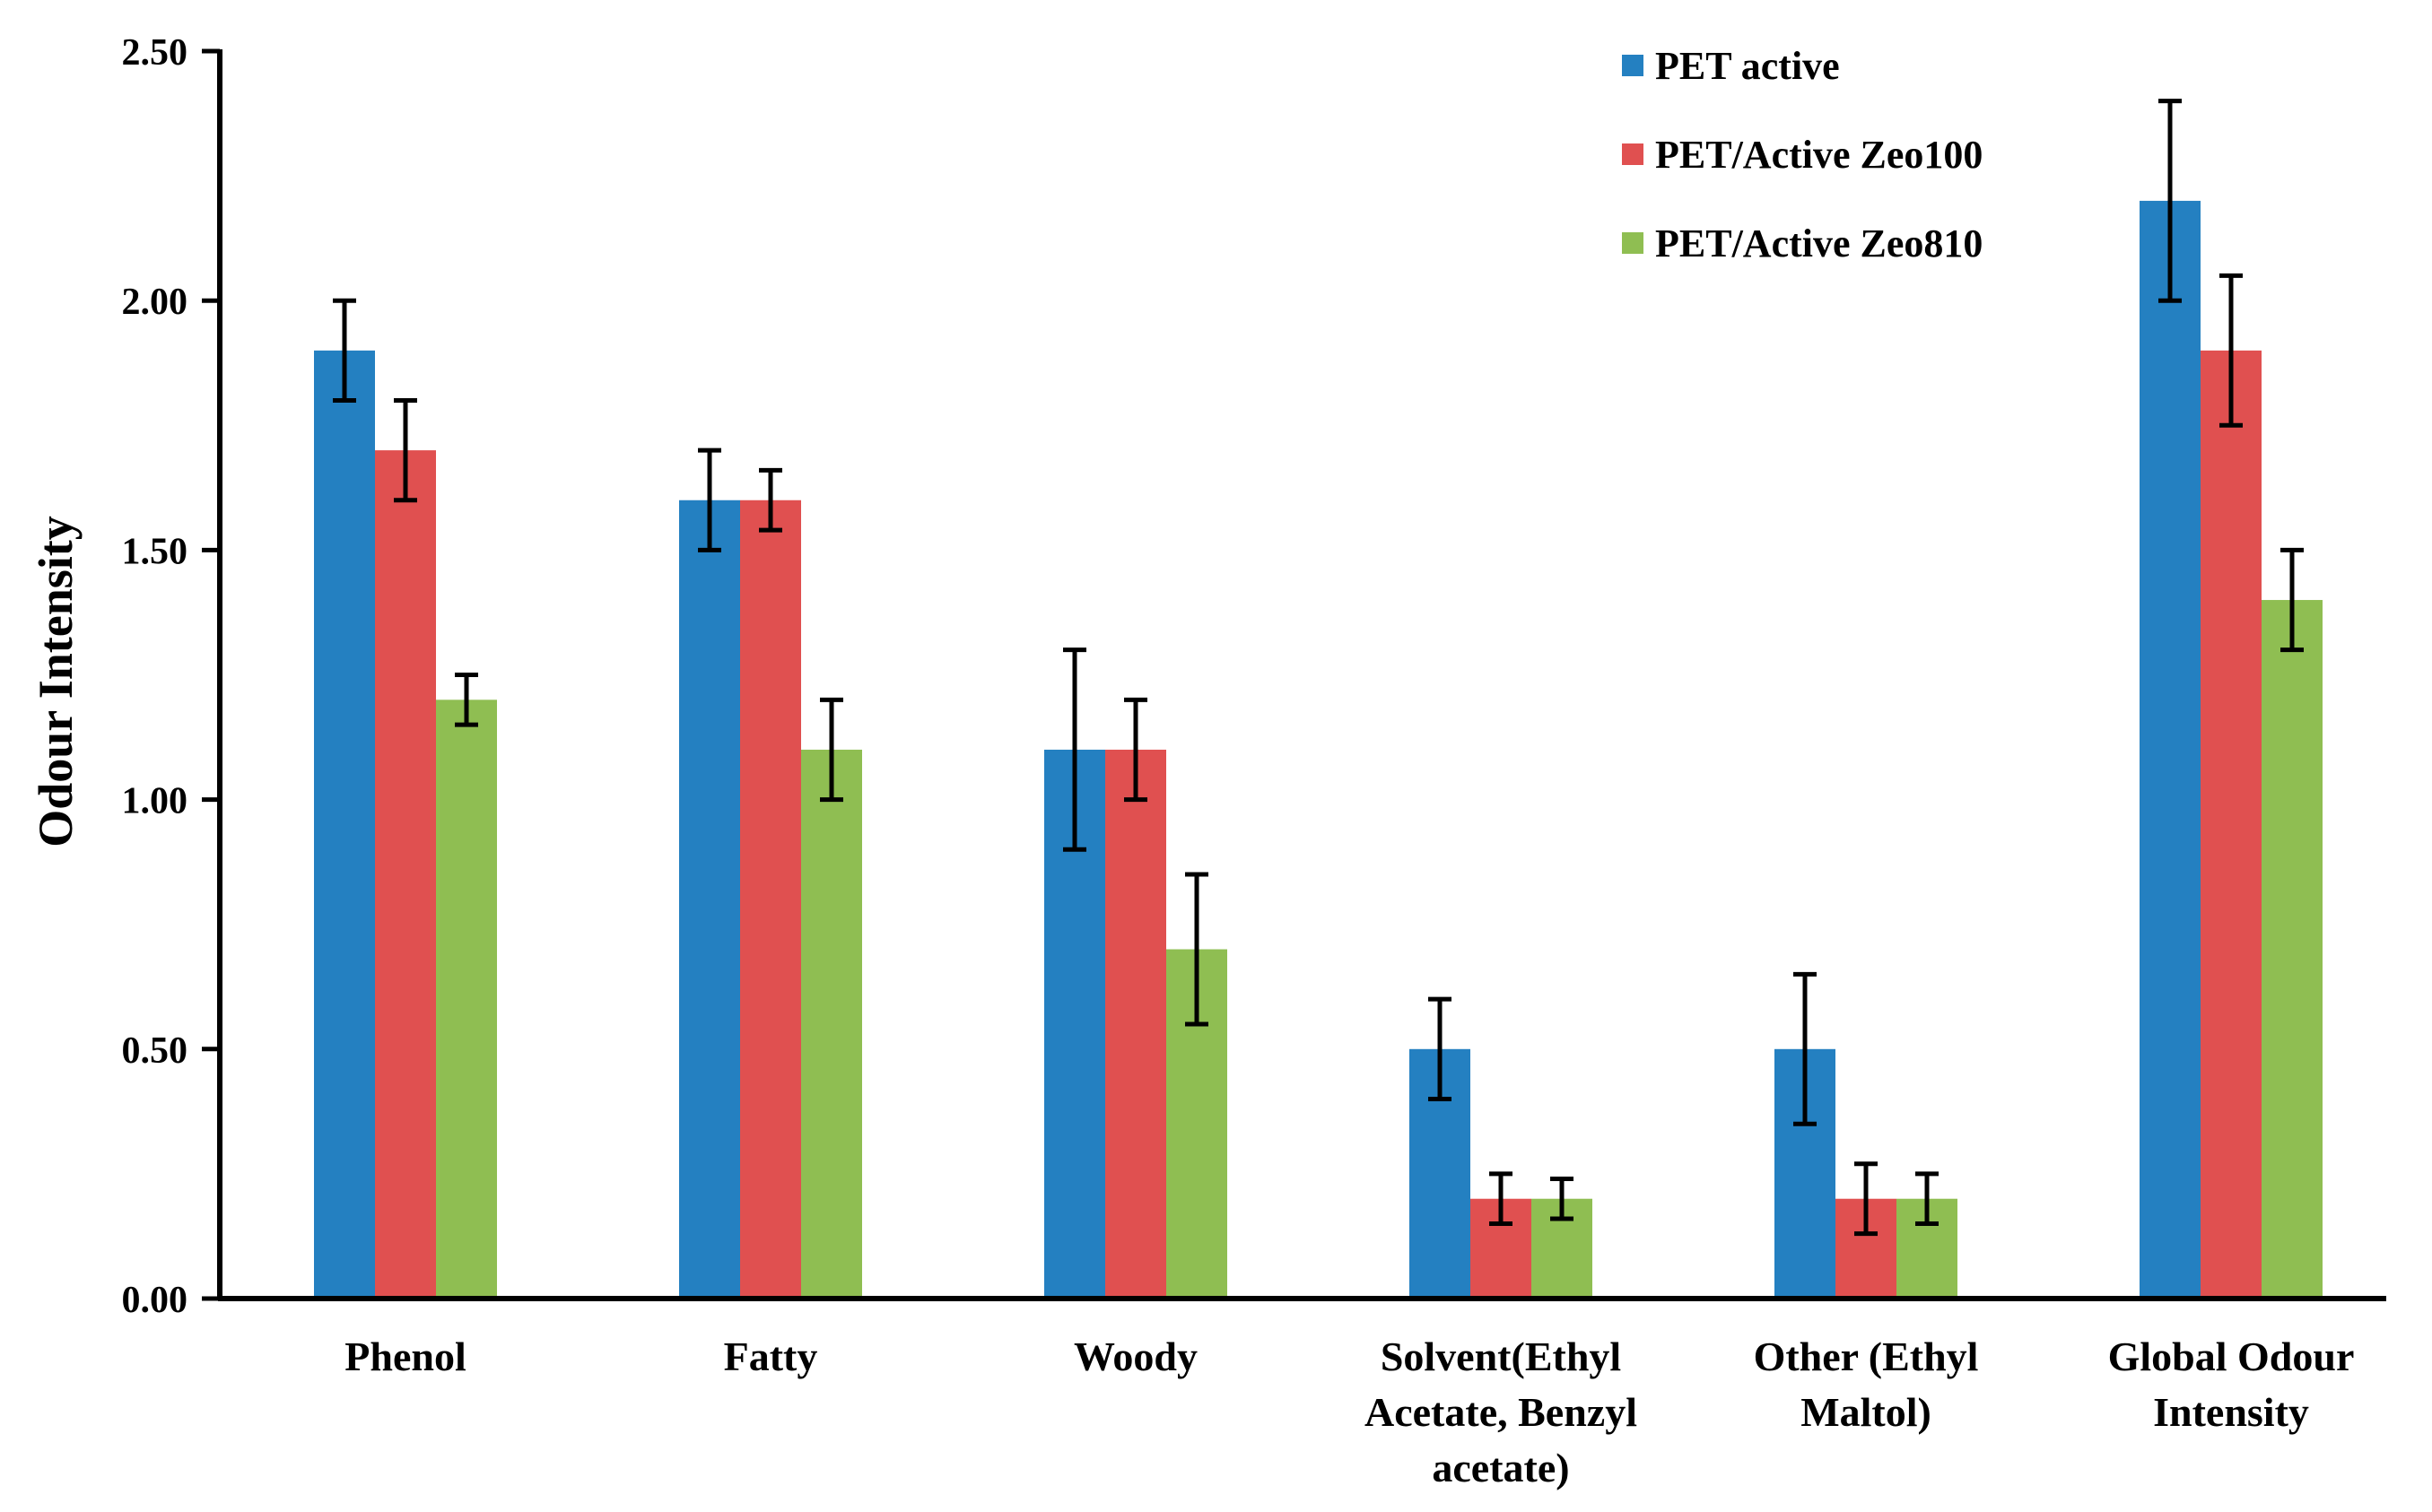 The height and width of the screenshot is (1512, 2432). I want to click on x-category-label: Phenol, so click(405, 1356).